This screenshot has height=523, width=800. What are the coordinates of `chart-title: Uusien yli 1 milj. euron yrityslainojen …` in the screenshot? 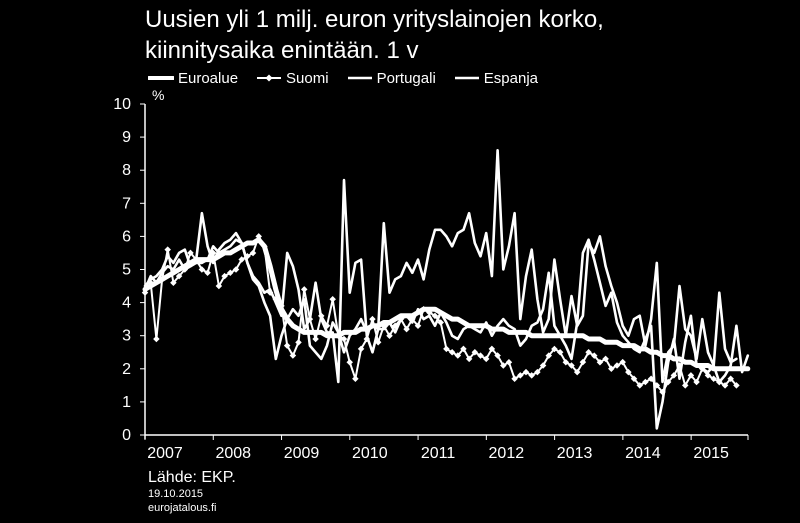 It's located at (374, 35).